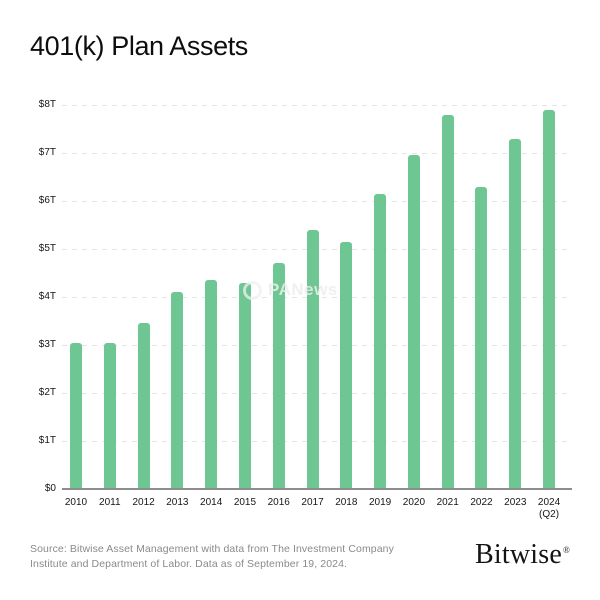 This screenshot has height=600, width=600. What do you see at coordinates (312, 359) in the screenshot?
I see `bar-2017` at bounding box center [312, 359].